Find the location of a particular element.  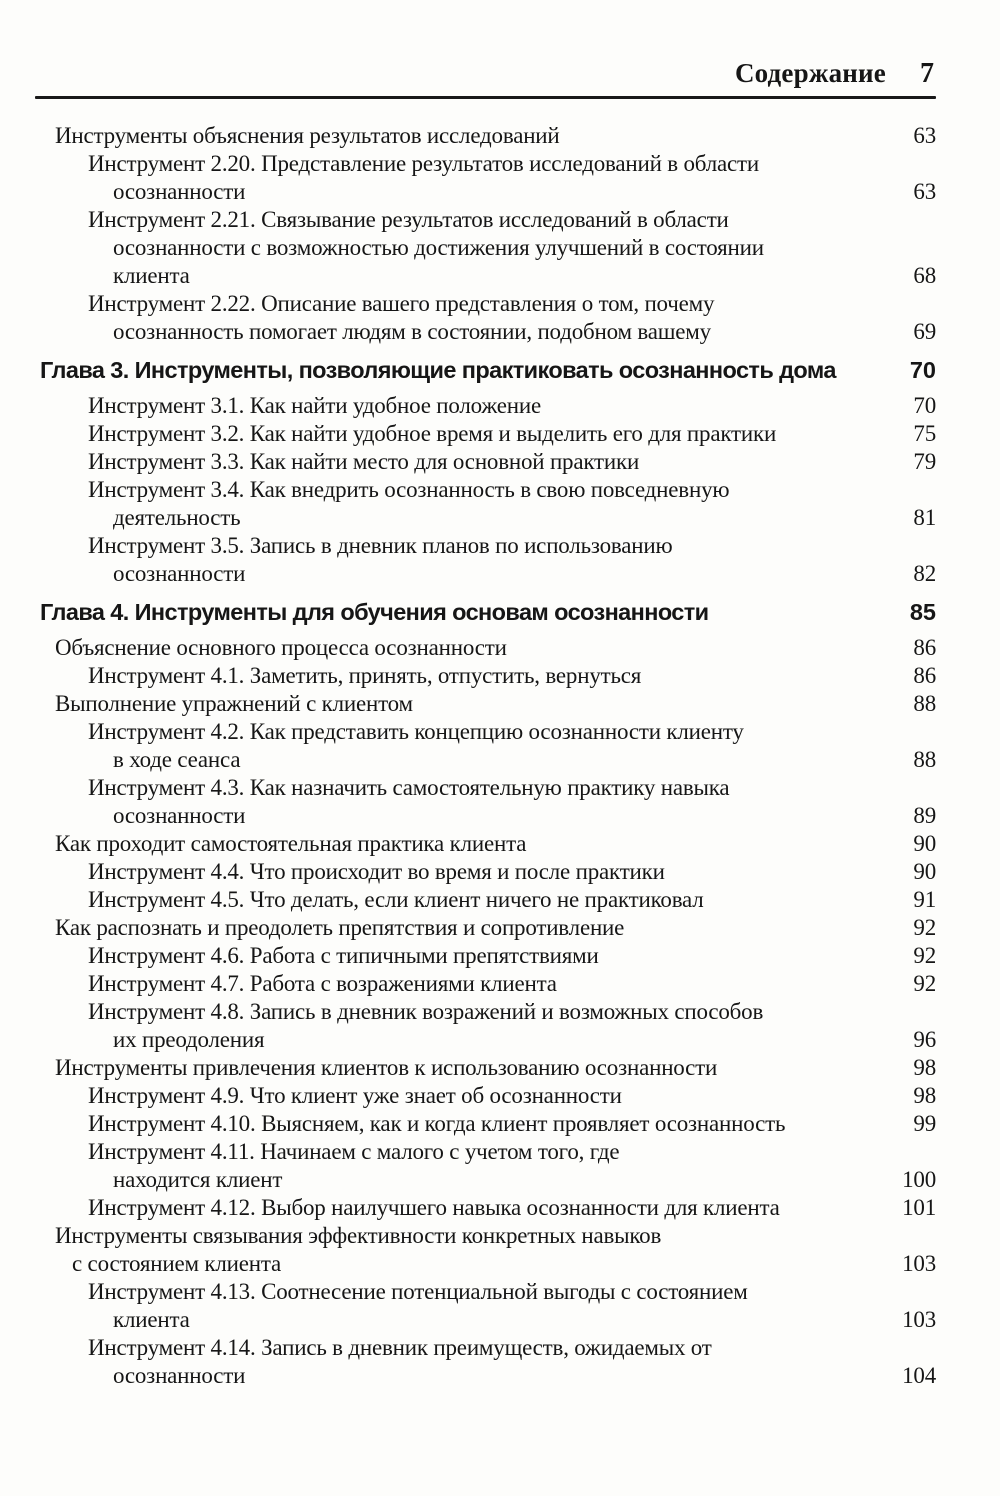

toc-entry-text: Выполнение упражнений с клиентом is located at coordinates (234, 703).